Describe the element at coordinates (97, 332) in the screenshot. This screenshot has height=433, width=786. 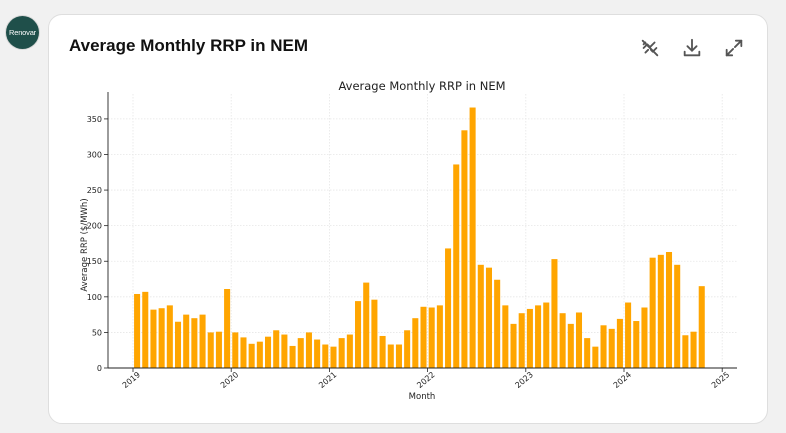
I see `y-tick-label: 50` at that location.